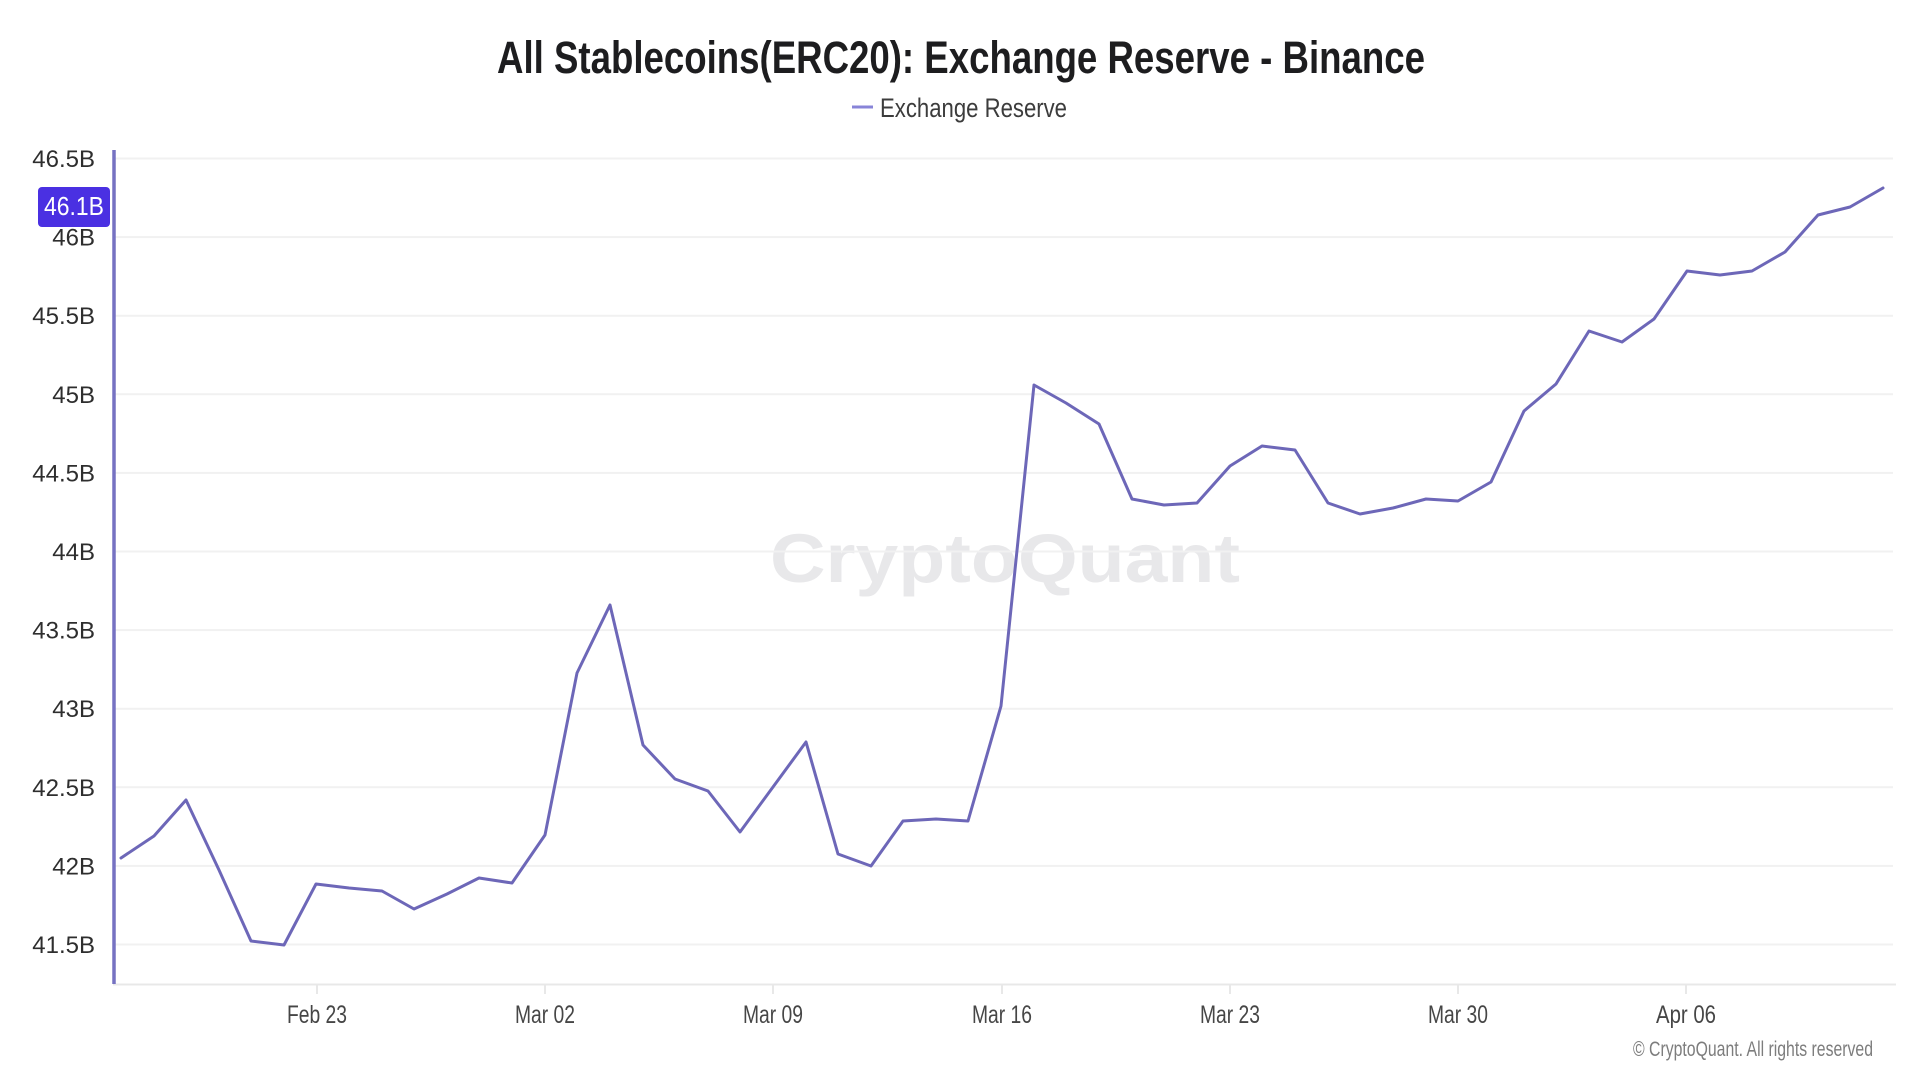 The image size is (1920, 1080). What do you see at coordinates (73, 395) in the screenshot?
I see `svg-text: 45B` at bounding box center [73, 395].